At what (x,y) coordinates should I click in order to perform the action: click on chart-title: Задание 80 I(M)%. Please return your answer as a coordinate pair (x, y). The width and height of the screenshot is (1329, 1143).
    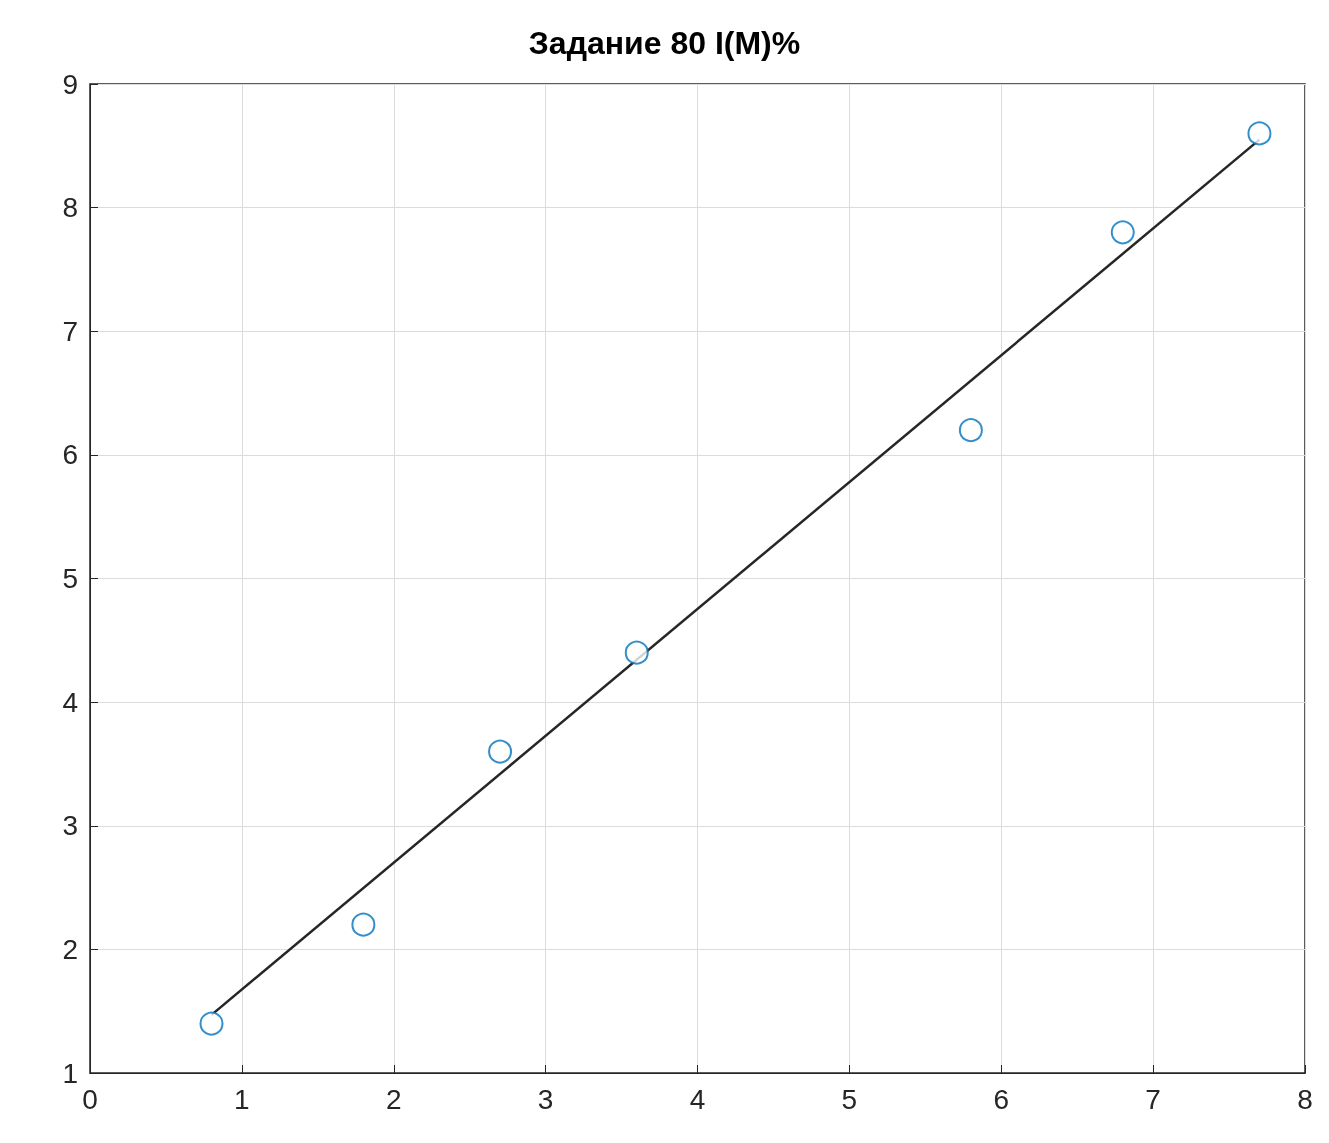
    Looking at the image, I should click on (664, 43).